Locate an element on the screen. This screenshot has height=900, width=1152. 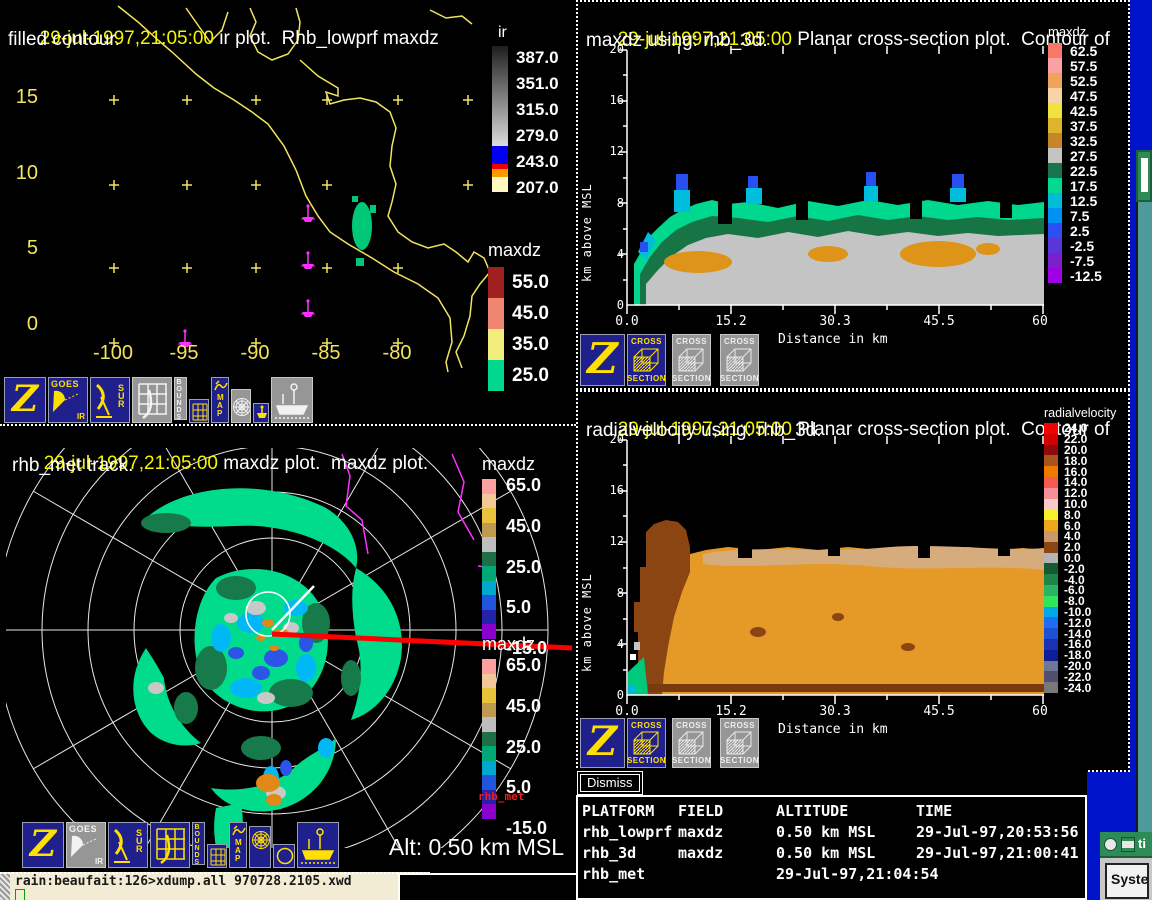
colorbar-value: -7.5 is located at coordinates (1082, 260).